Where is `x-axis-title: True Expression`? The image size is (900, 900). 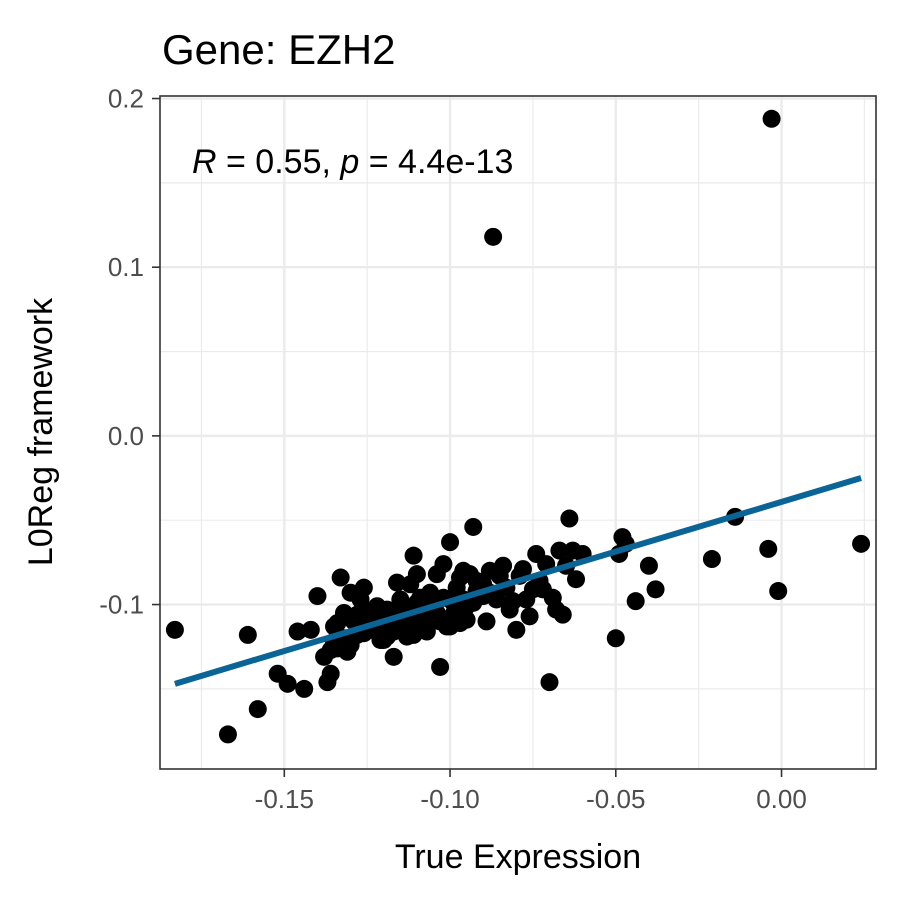 x-axis-title: True Expression is located at coordinates (518, 857).